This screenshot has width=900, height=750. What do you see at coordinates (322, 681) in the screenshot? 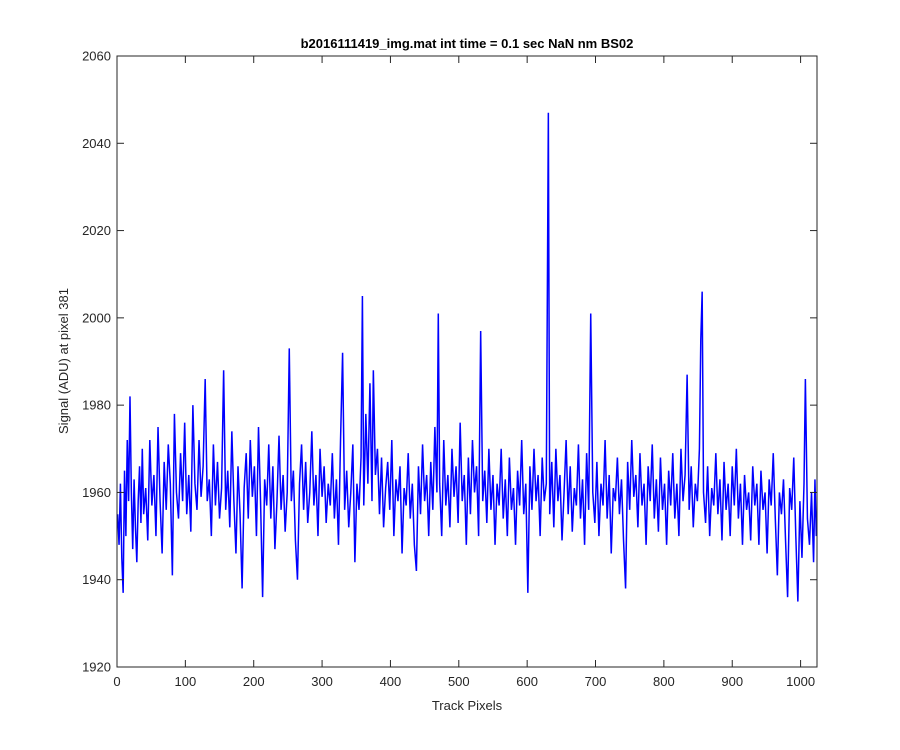
I see `x-tick-label: 300` at bounding box center [322, 681].